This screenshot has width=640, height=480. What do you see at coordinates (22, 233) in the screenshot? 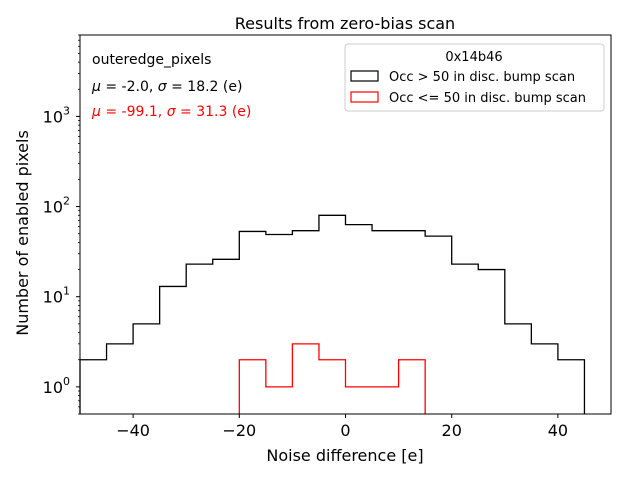
I see `y-axis-label: Number of enabled pixels` at bounding box center [22, 233].